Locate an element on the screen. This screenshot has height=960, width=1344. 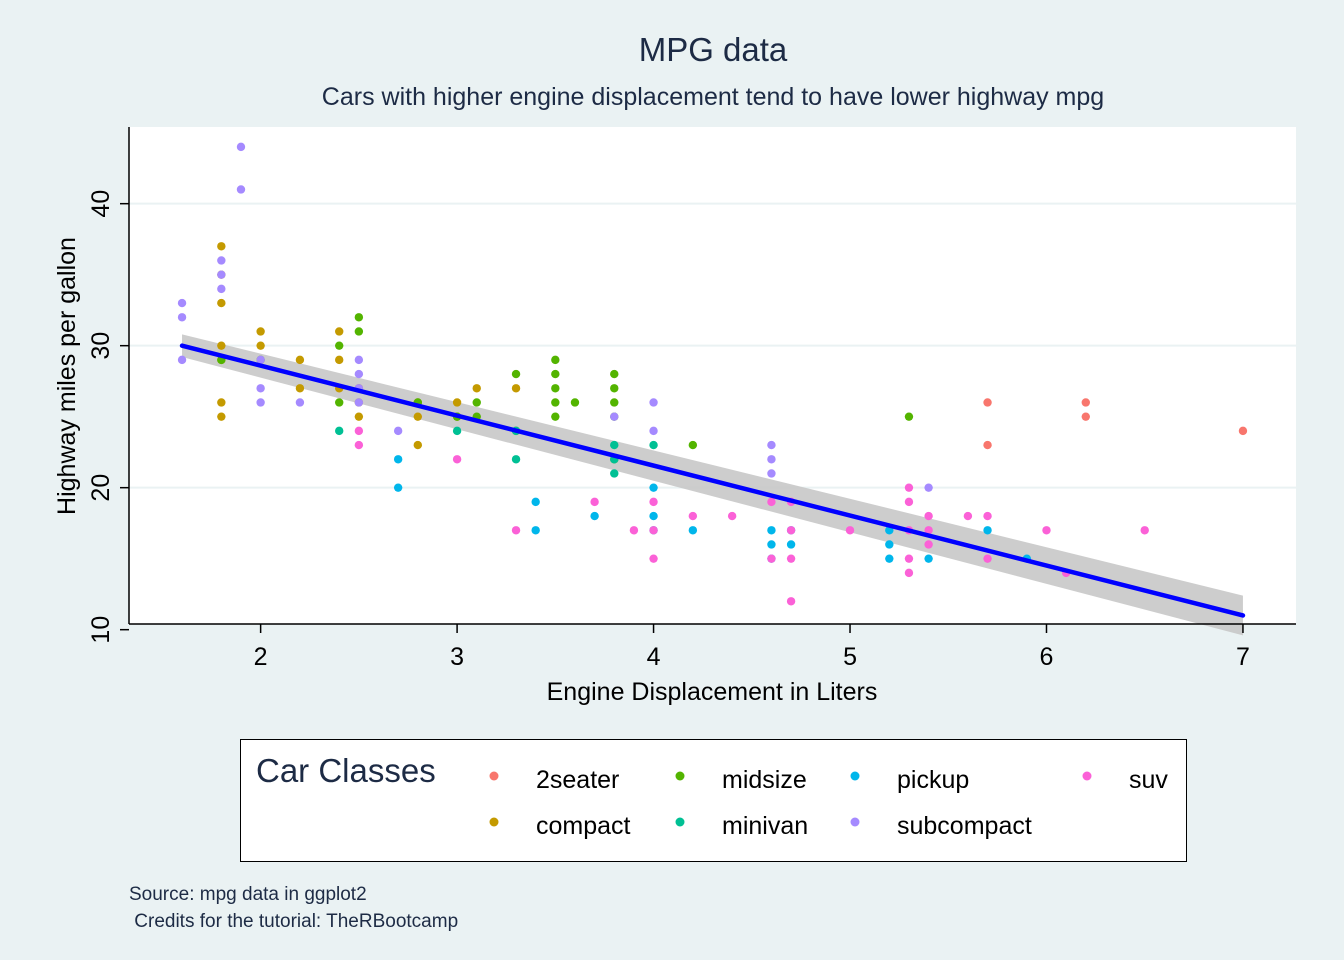
x-tick-label: 3 is located at coordinates (457, 657).